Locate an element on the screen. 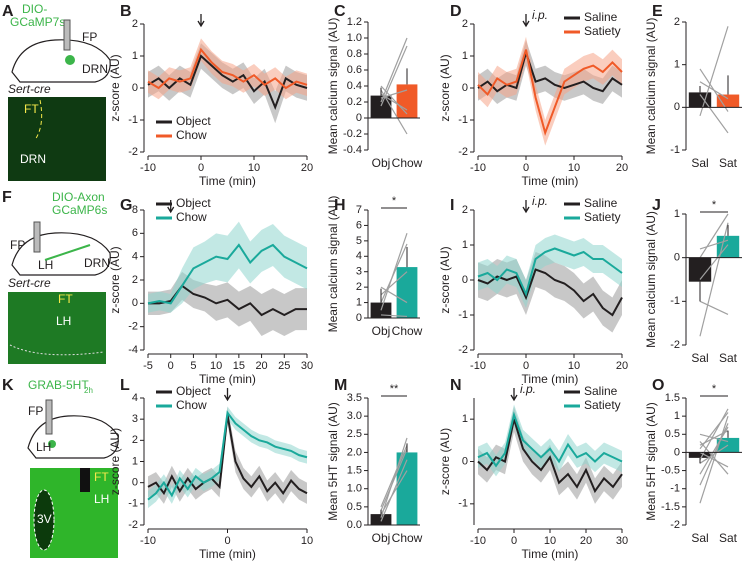 This screenshot has width=749, height=563. label: GCaMP7s is located at coordinates (37, 22).